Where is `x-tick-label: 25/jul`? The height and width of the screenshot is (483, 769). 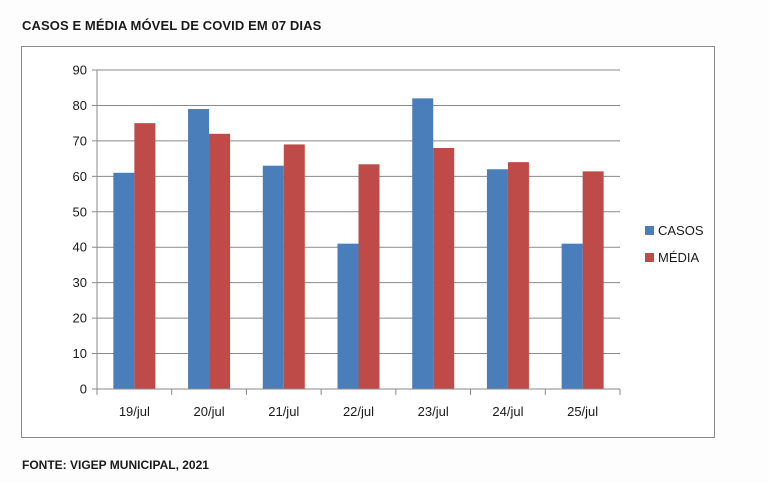
x-tick-label: 25/jul is located at coordinates (582, 411).